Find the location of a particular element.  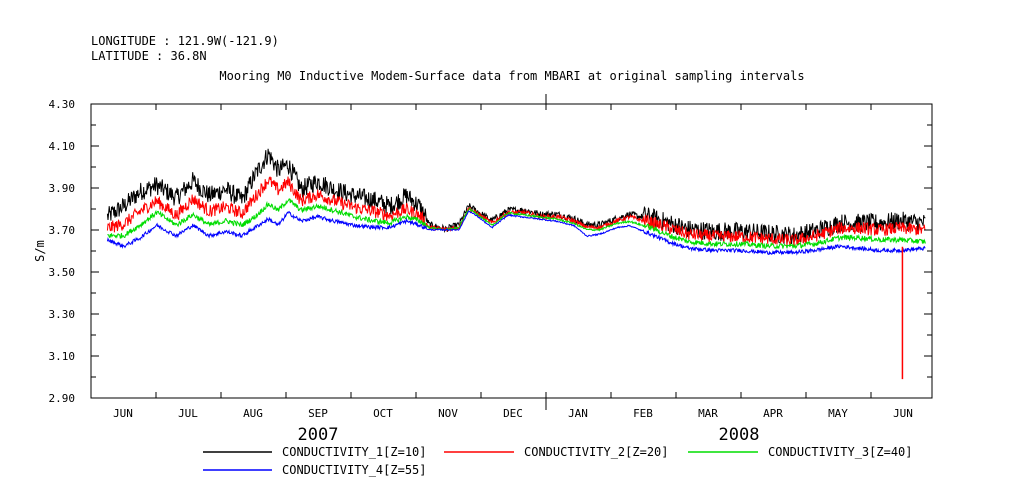

x-month-label: OCT is located at coordinates (383, 413).